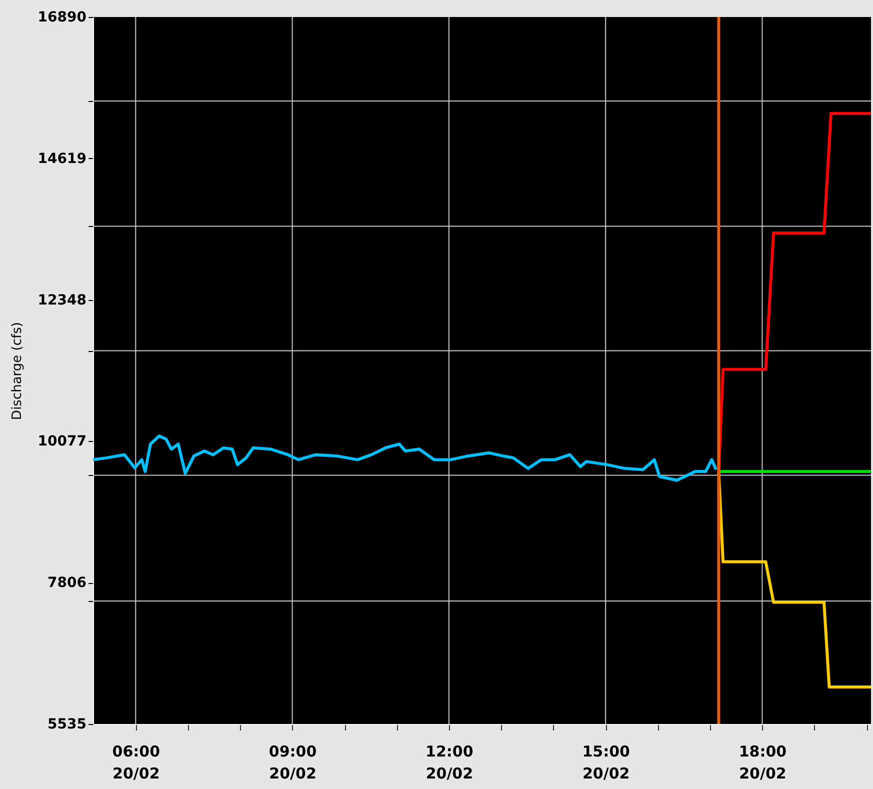  What do you see at coordinates (292, 762) in the screenshot?
I see `x-tick-label: 09:00 20/02` at bounding box center [292, 762].